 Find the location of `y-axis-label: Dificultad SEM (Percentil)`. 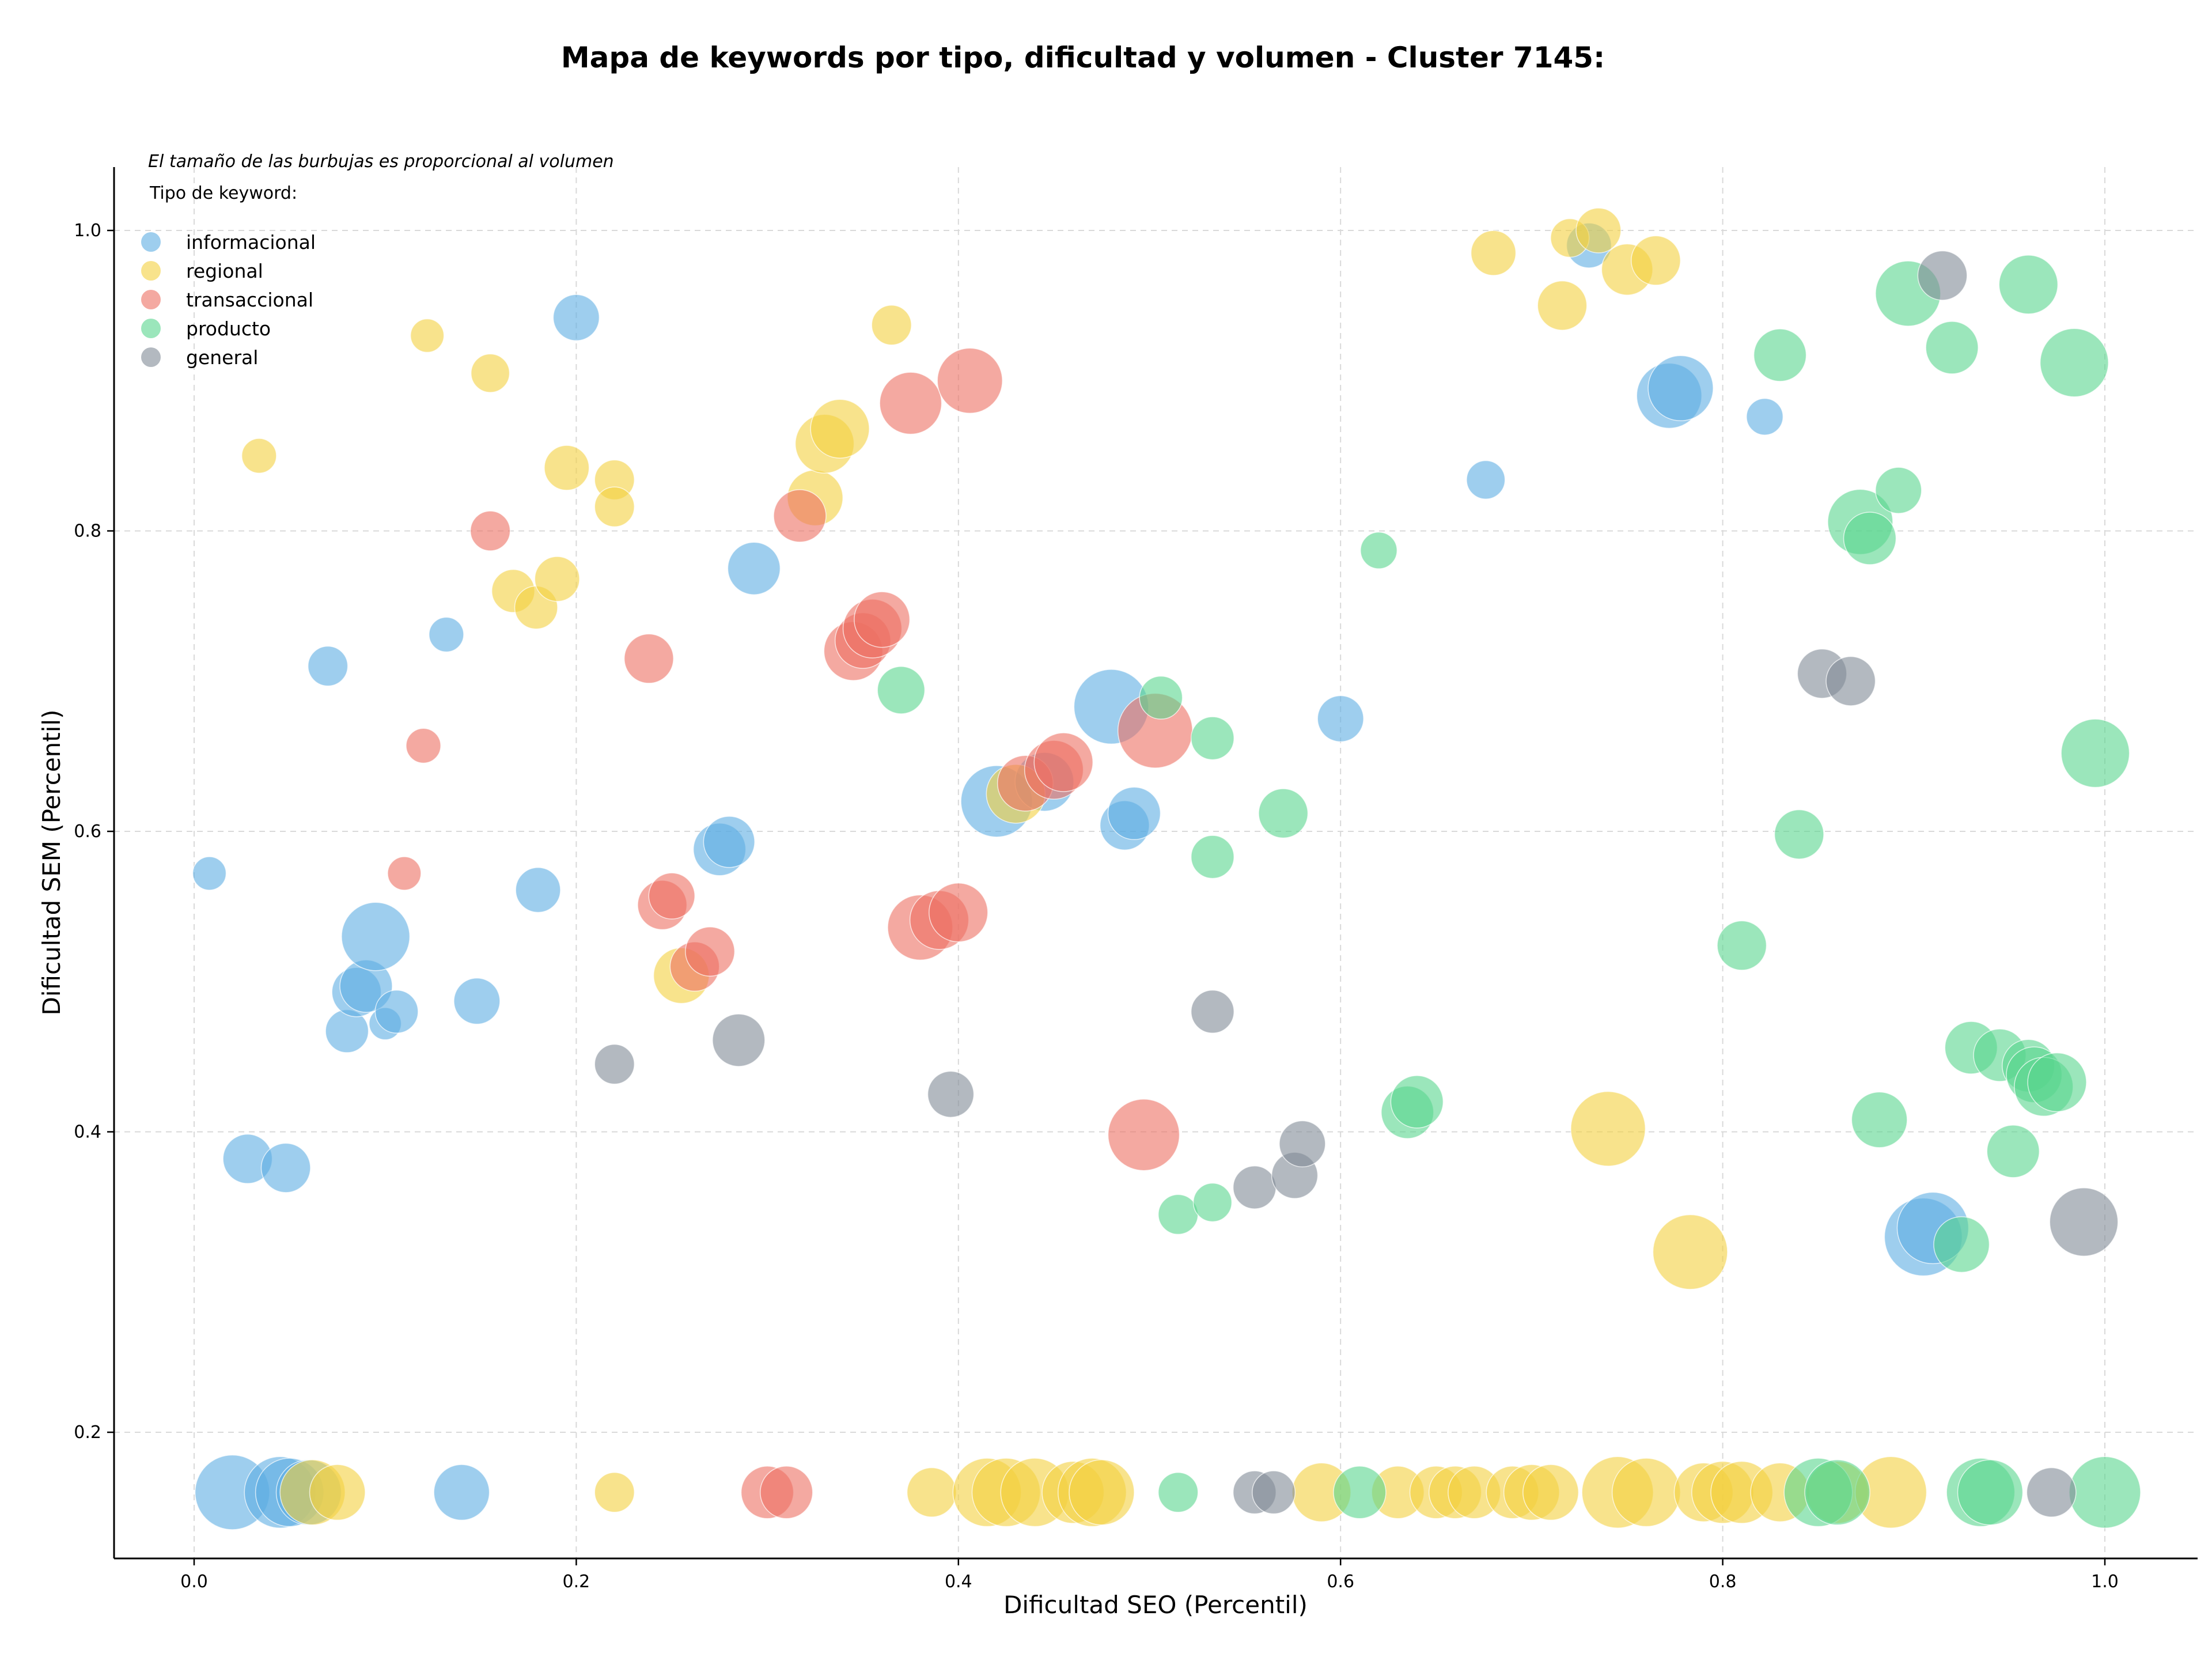

y-axis-label: Dificultad SEM (Percentil) is located at coordinates (51, 863).